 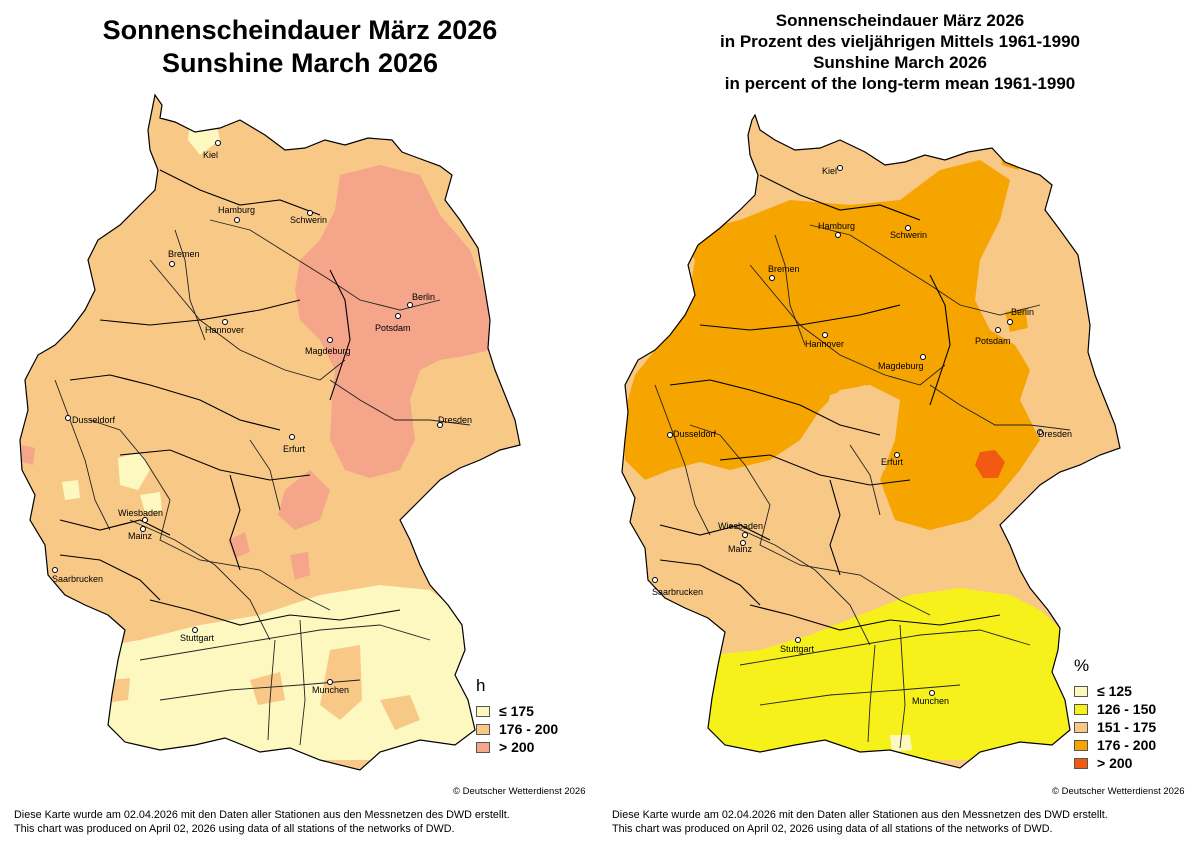 I want to click on svg-text: Munchen, so click(x=330, y=690).